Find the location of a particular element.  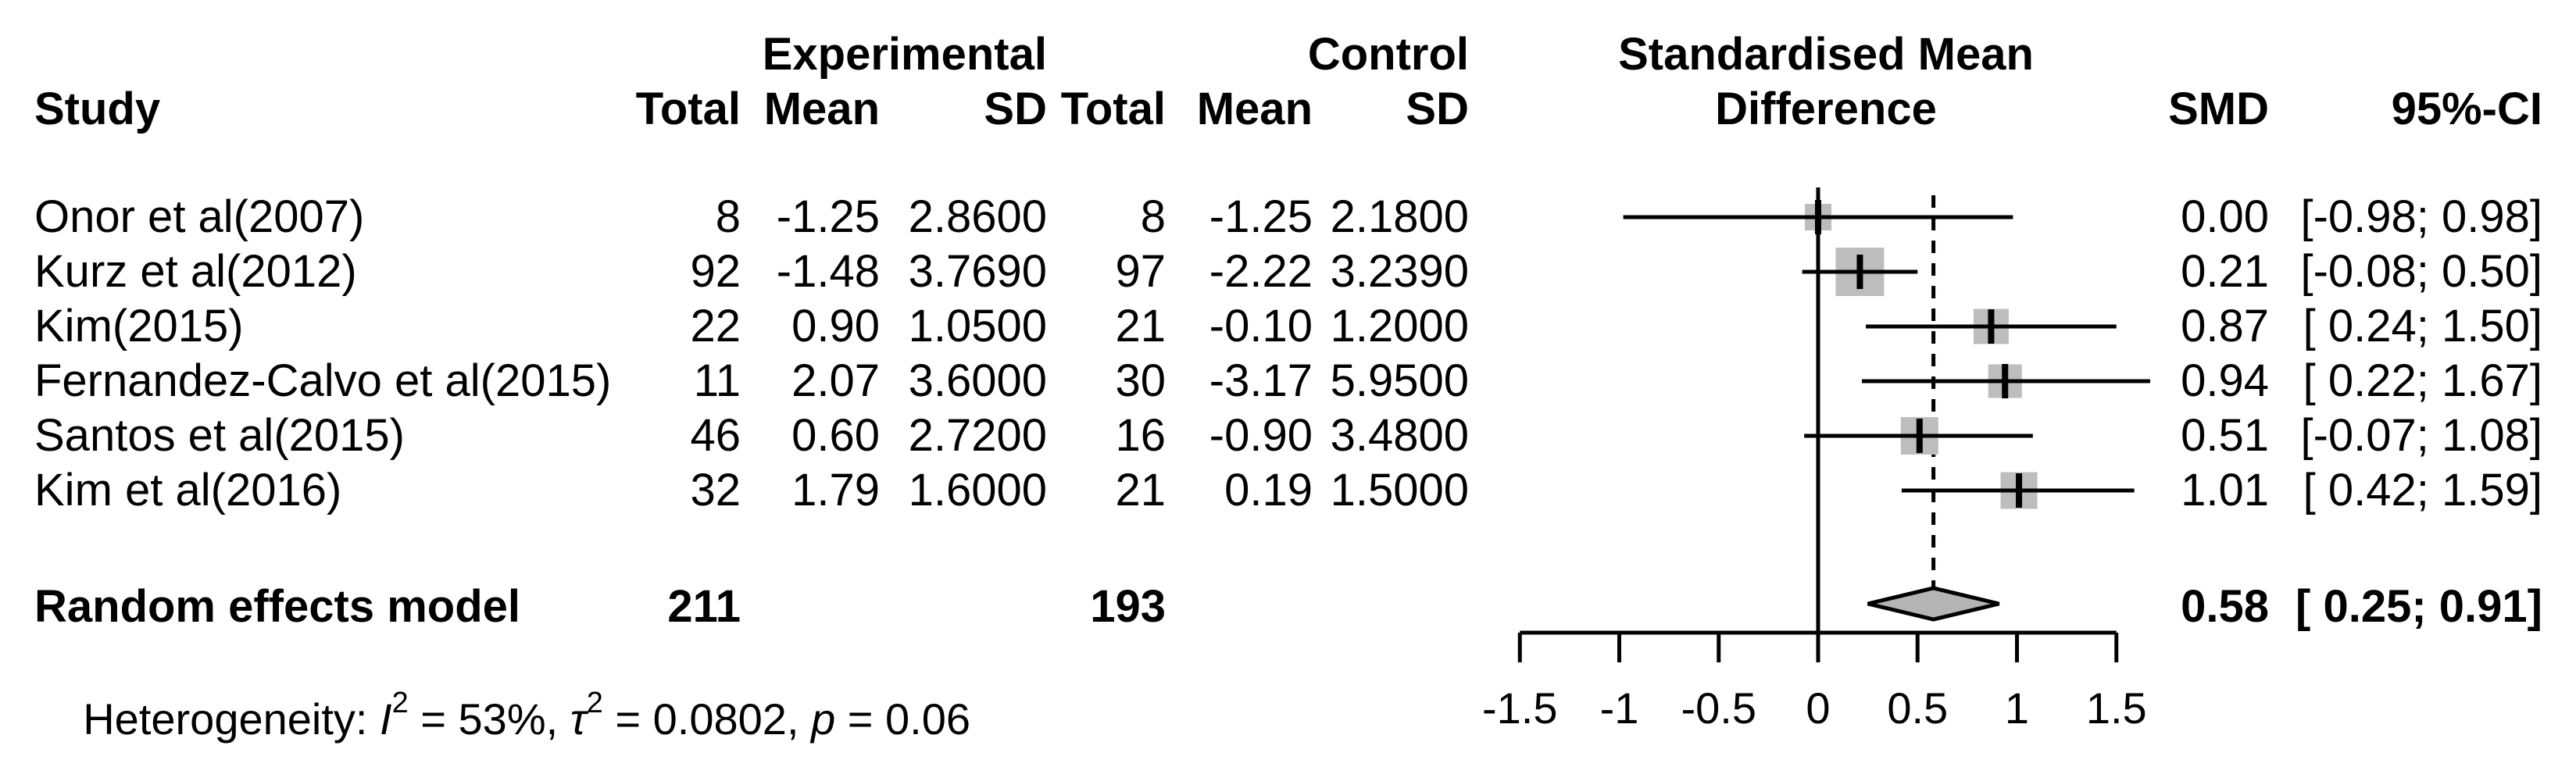

cell-ctl-sd: 2.1800 is located at coordinates (1400, 217).